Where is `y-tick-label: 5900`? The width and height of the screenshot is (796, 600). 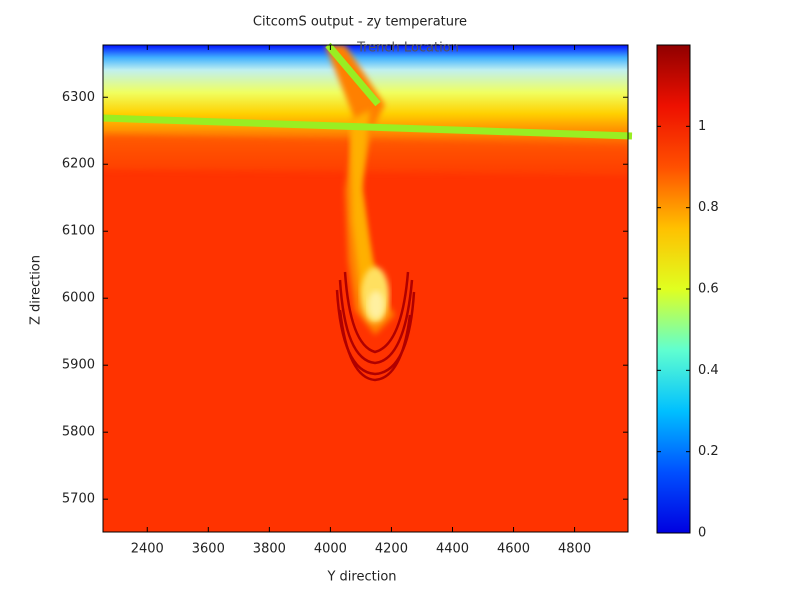
y-tick-label: 5900 is located at coordinates (78, 365).